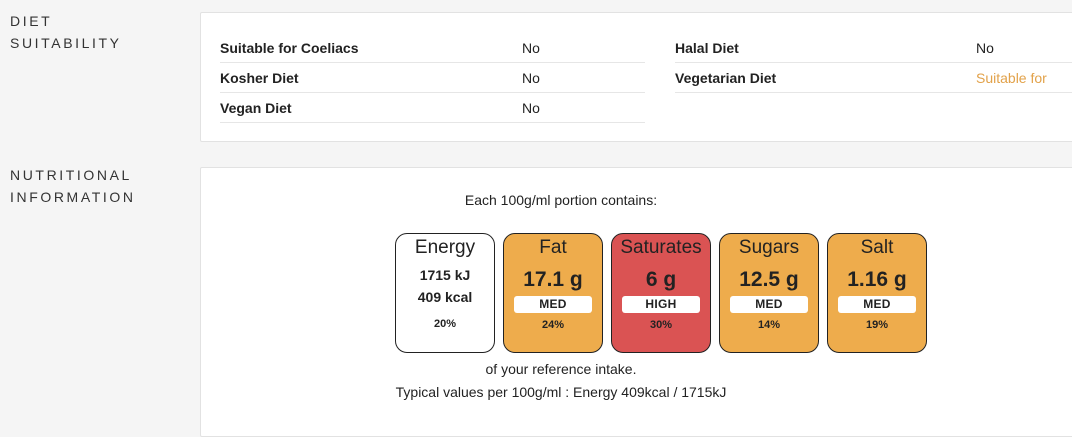 The width and height of the screenshot is (1072, 437). Describe the element at coordinates (289, 48) in the screenshot. I see `diet-name: Suitable for Coeliacs` at that location.